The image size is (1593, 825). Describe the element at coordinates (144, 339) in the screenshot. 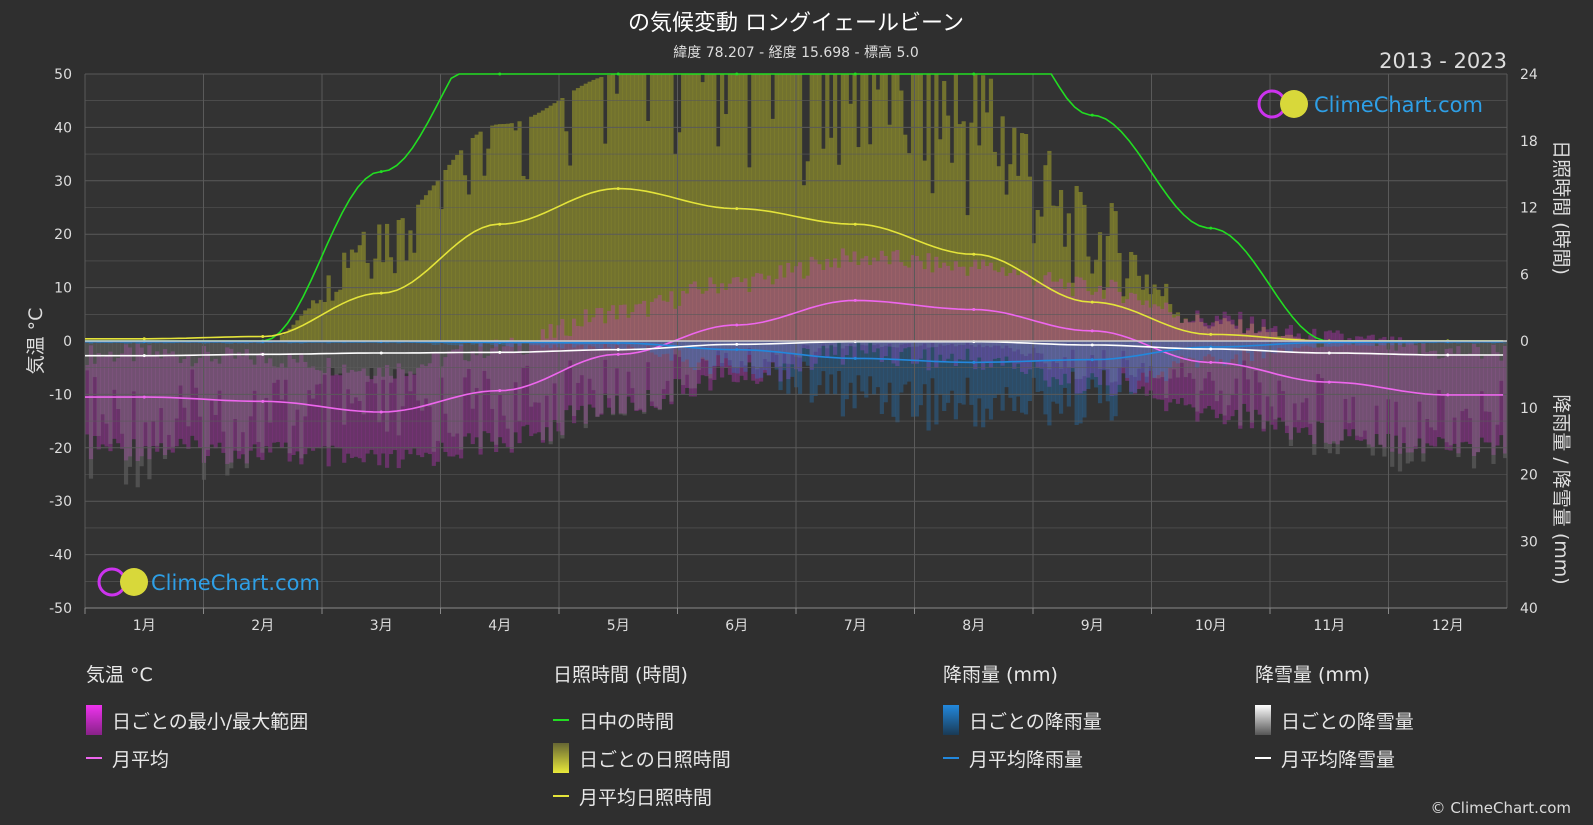

I see `sunshine-avg-line-point` at that location.